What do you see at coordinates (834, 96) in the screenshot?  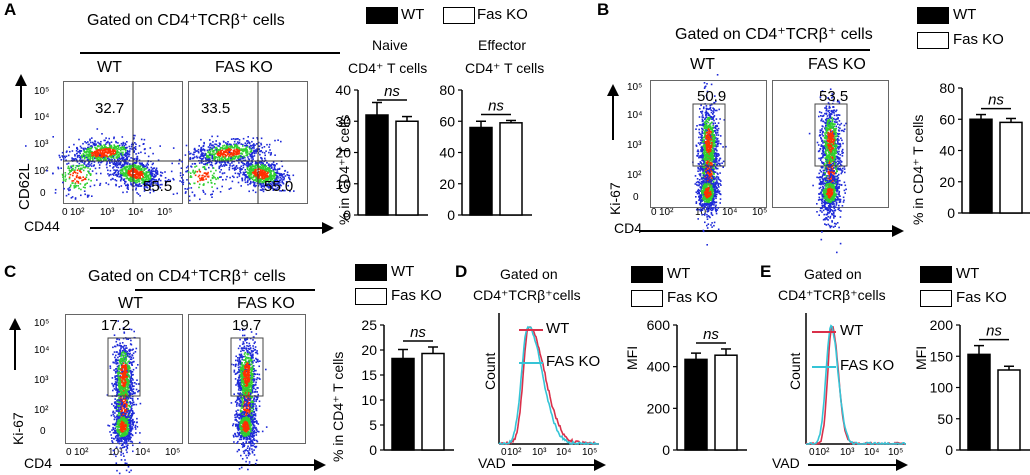 I see `gate-value: 53.5` at bounding box center [834, 96].